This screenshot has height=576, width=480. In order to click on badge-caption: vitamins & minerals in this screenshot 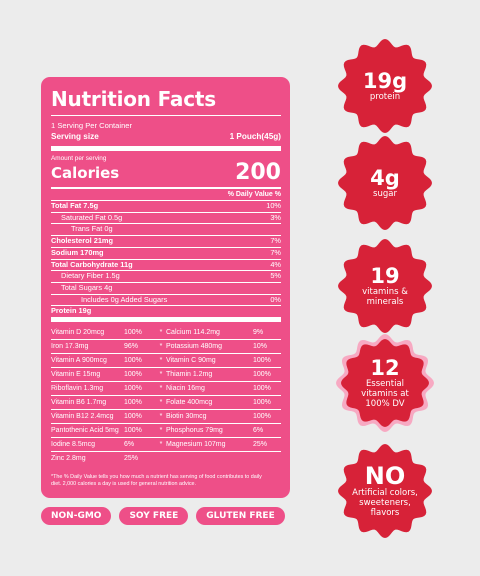, I will do `click(385, 297)`.